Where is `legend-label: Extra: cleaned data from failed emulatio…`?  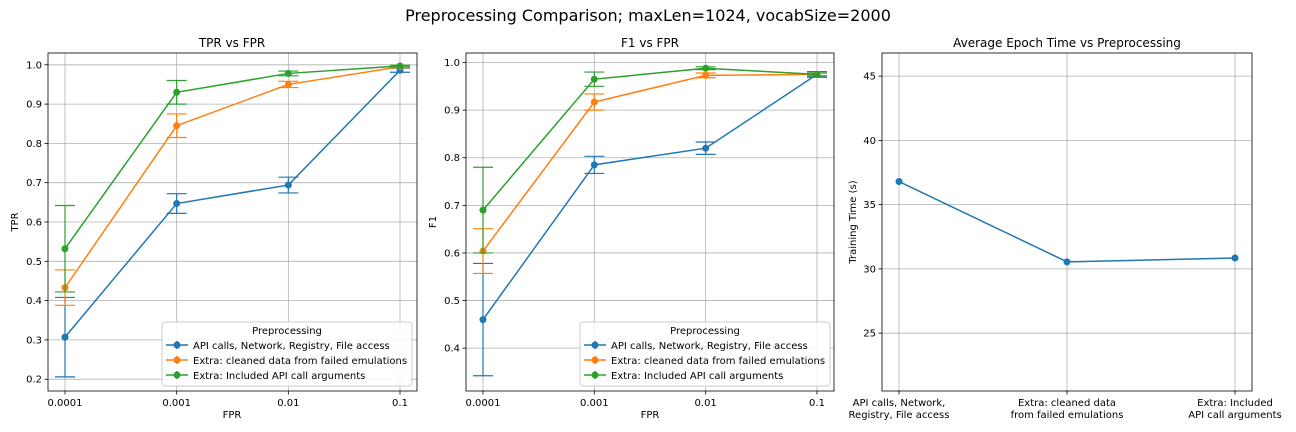 legend-label: Extra: cleaned data from failed emulatio… is located at coordinates (718, 361).